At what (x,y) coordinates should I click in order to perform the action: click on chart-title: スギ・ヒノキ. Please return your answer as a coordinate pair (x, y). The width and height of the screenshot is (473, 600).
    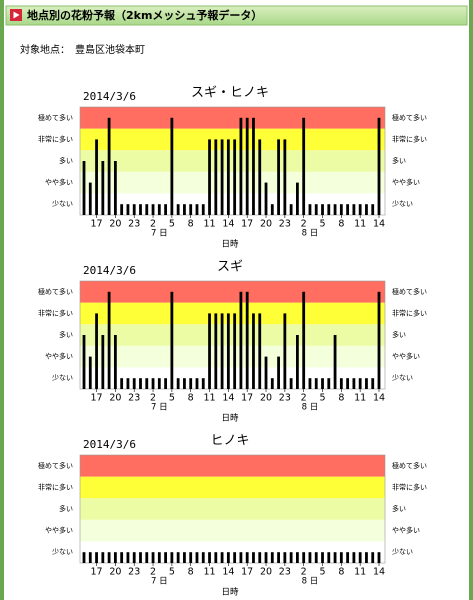
    Looking at the image, I should click on (230, 93).